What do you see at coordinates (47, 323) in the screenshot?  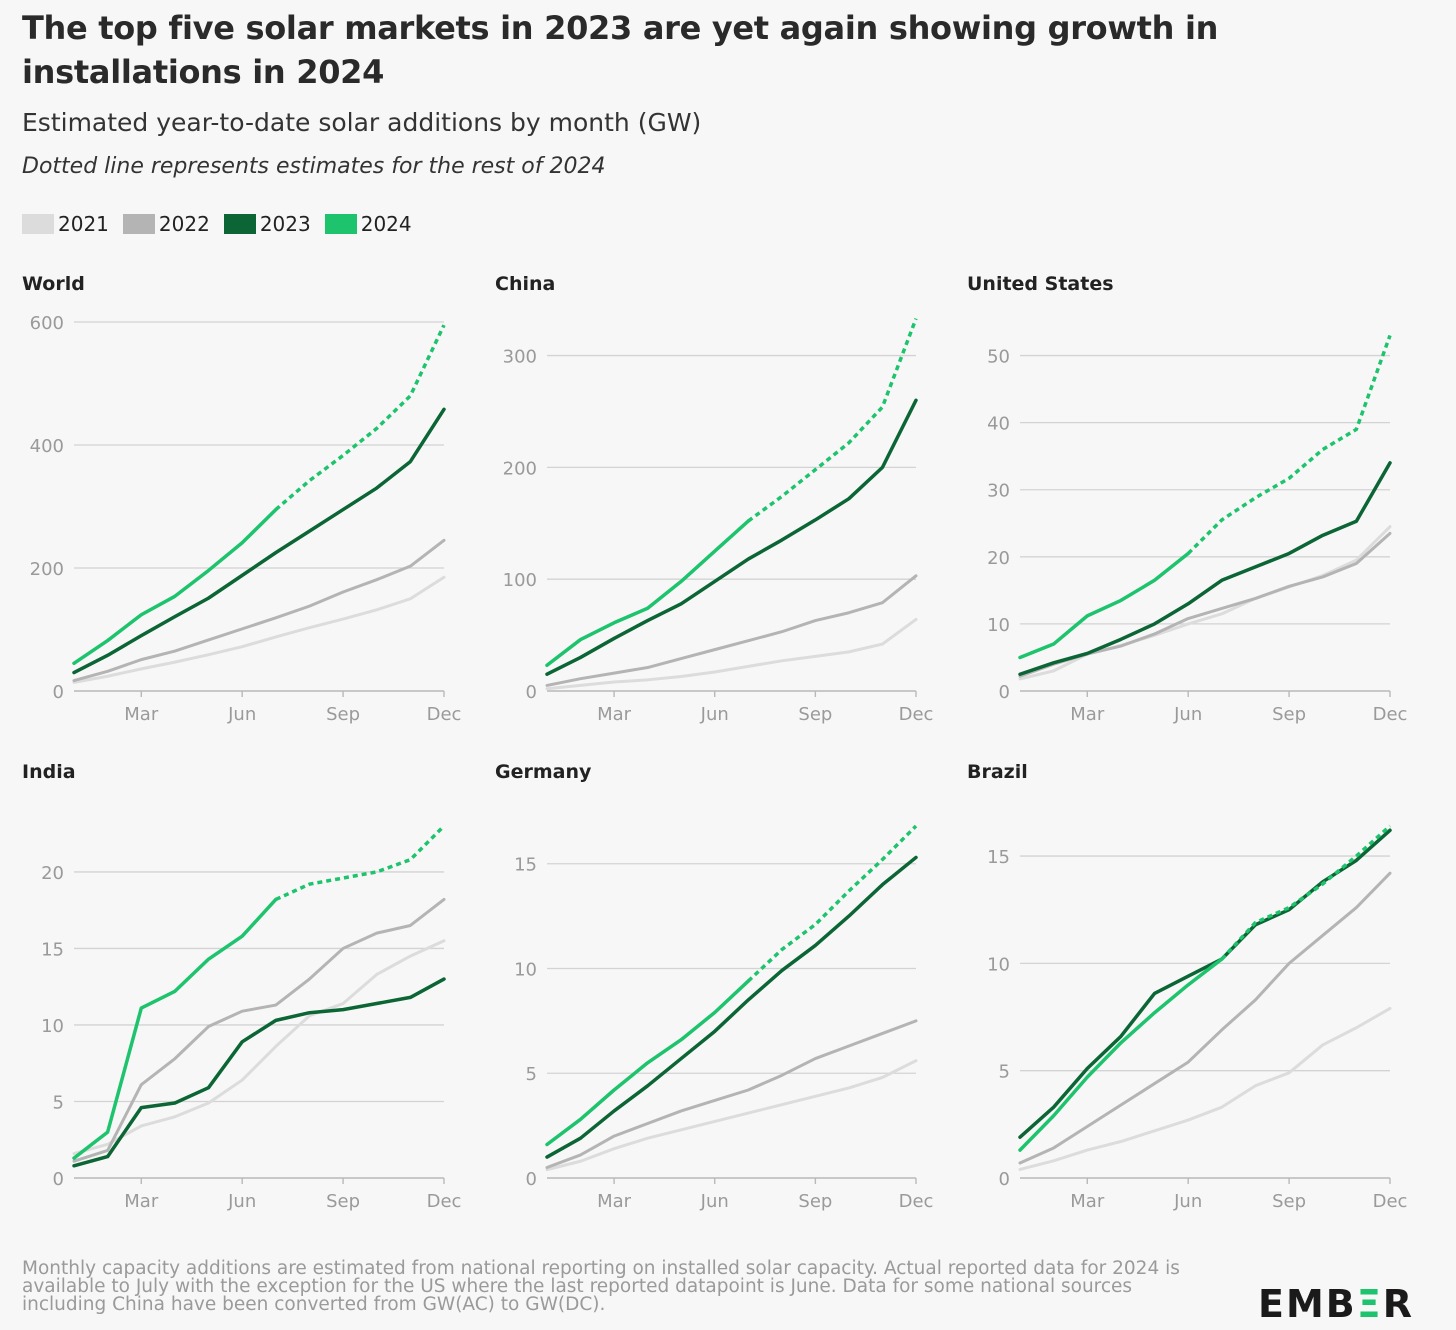 I see `y-tick-label: 600` at bounding box center [47, 323].